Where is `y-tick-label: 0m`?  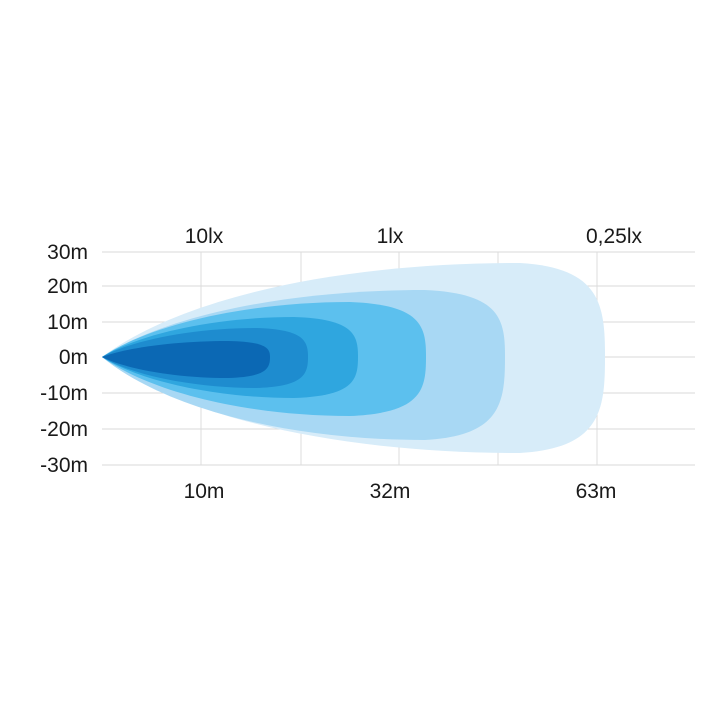
y-tick-label: 0m is located at coordinates (73, 357).